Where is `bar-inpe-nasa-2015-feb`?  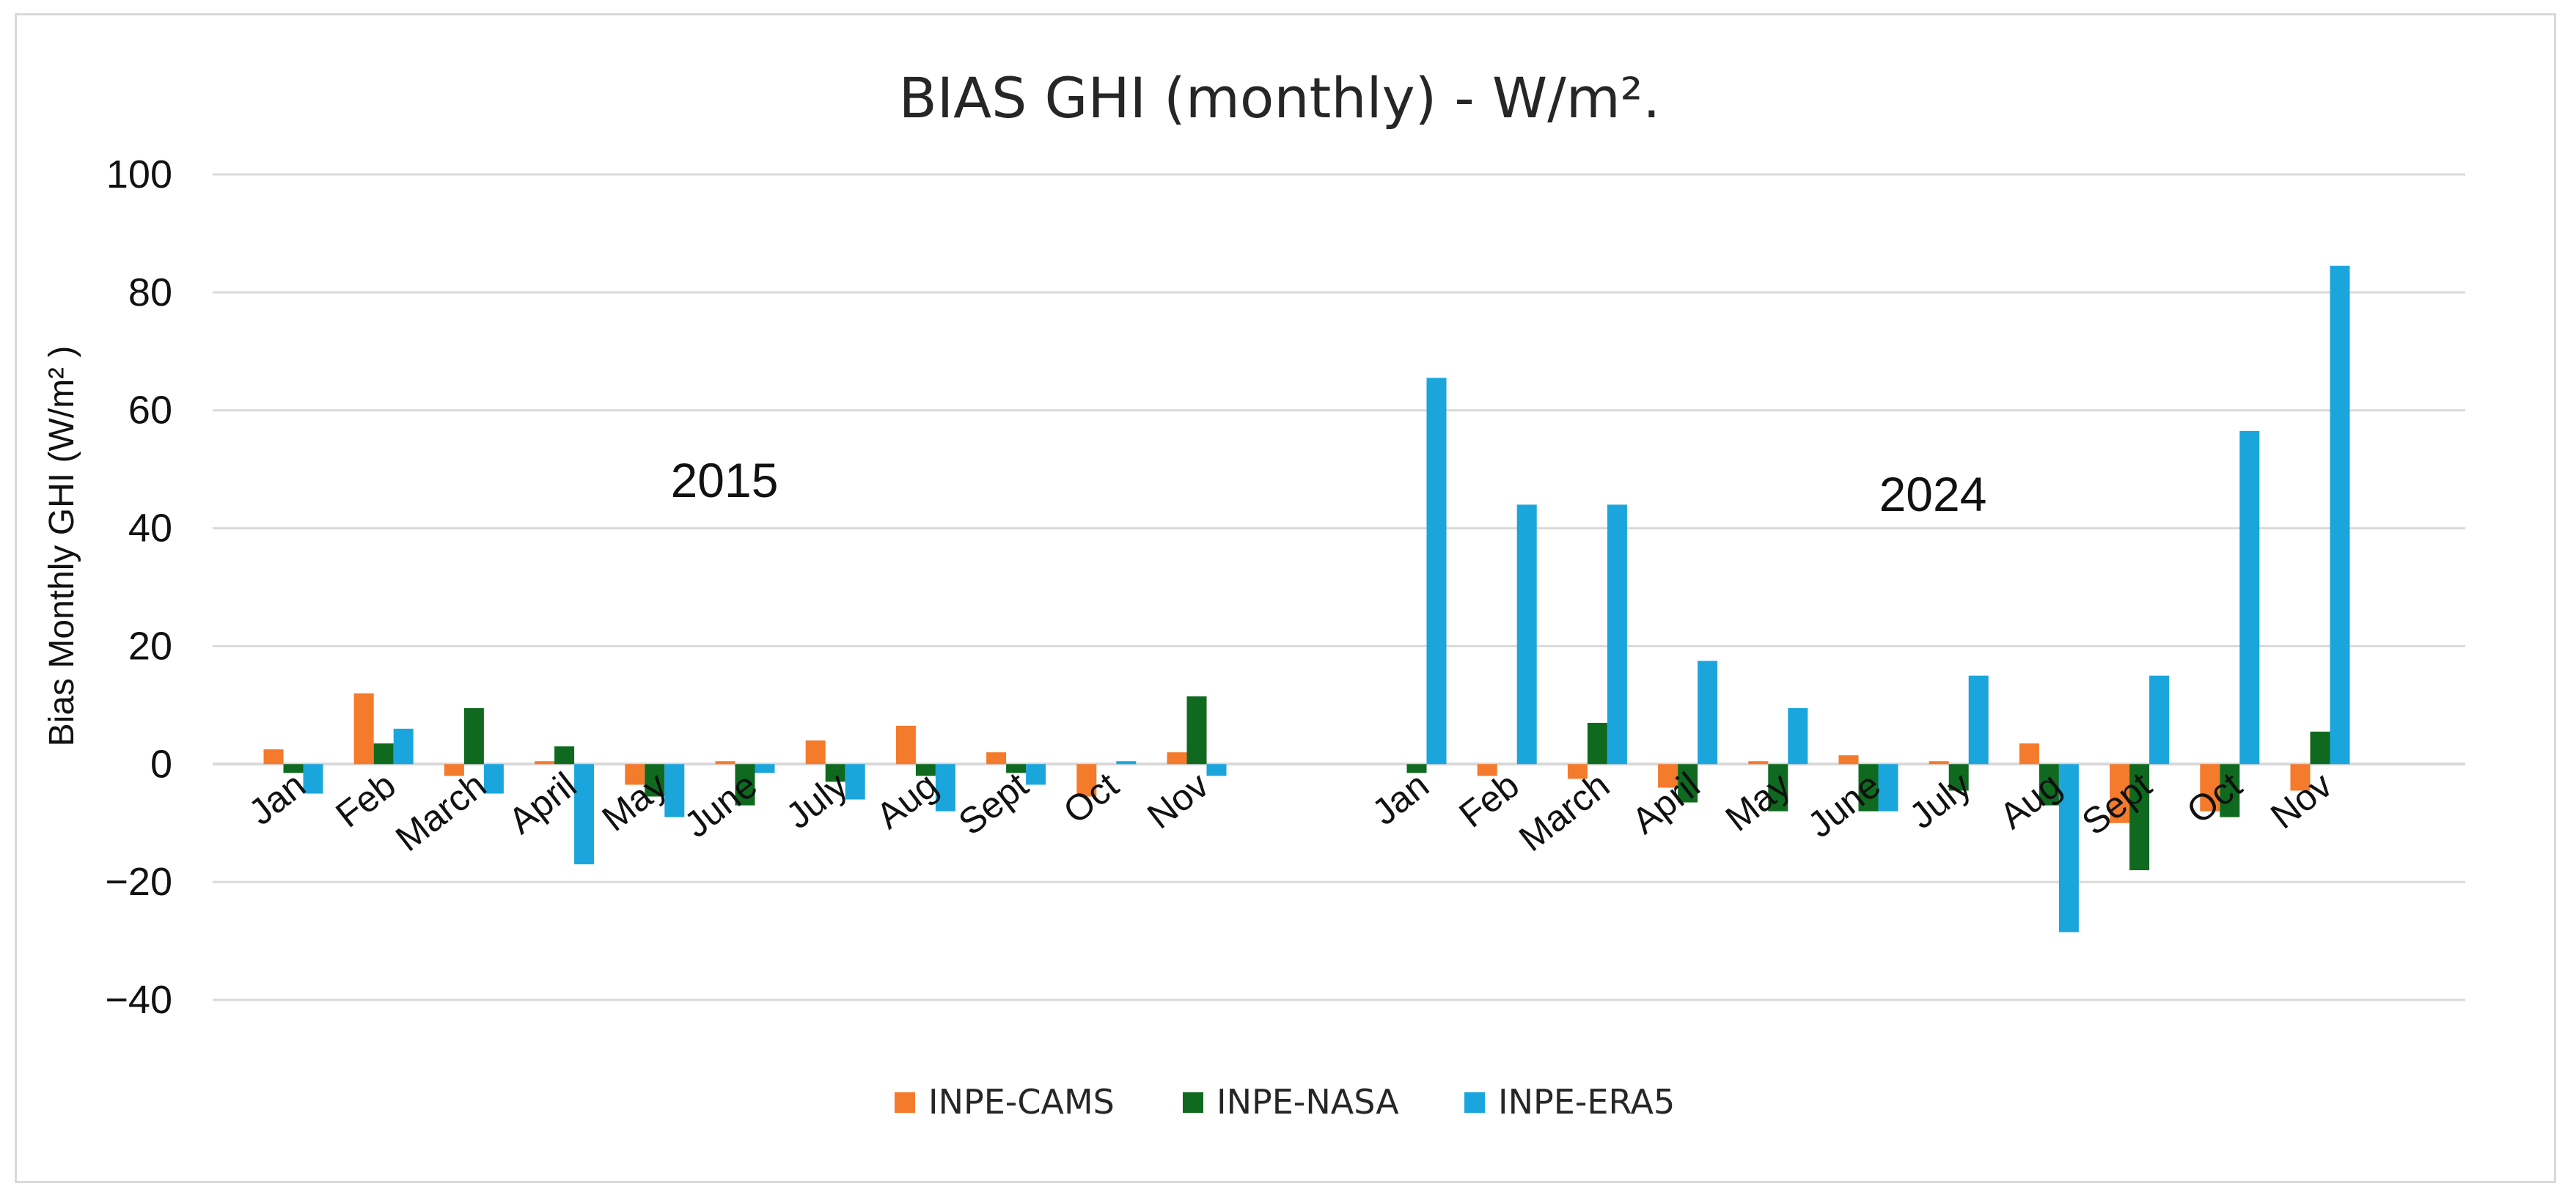 bar-inpe-nasa-2015-feb is located at coordinates (383, 754).